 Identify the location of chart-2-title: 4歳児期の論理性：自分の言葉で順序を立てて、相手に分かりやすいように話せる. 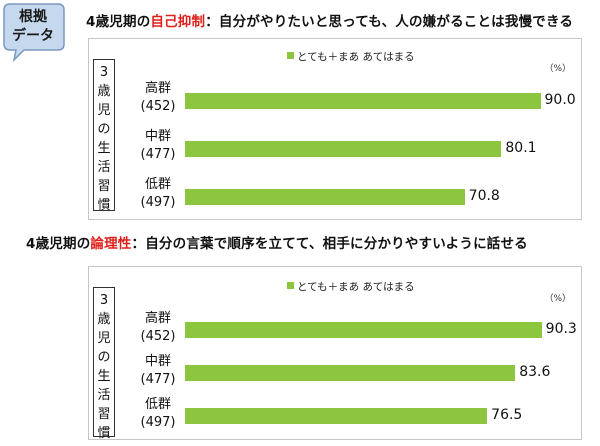
(277, 242).